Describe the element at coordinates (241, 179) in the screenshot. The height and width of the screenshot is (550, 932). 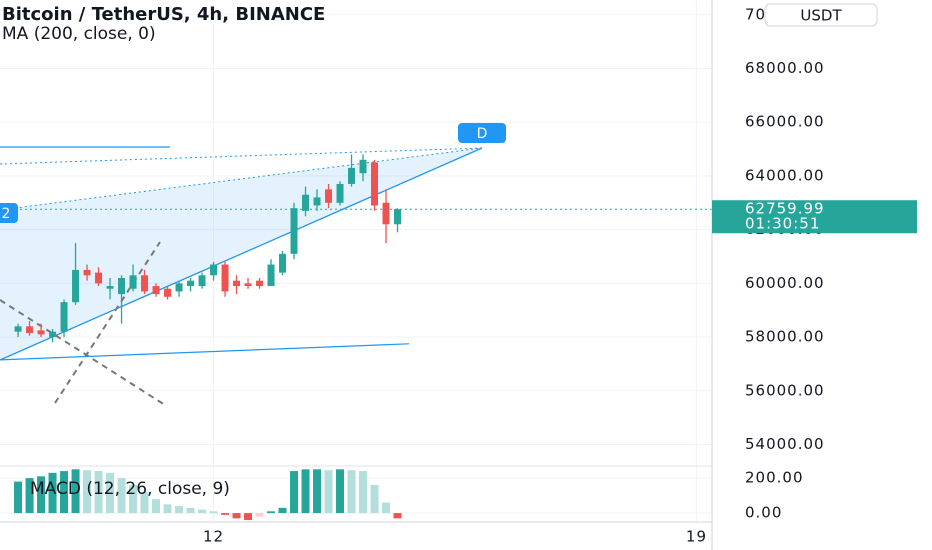
I see `wedge-mid` at that location.